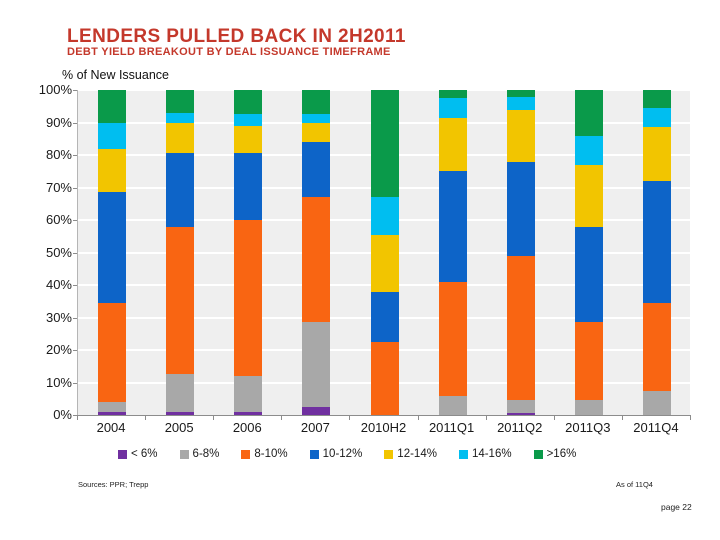 This screenshot has height=540, width=720. Describe the element at coordinates (179, 427) in the screenshot. I see `x-tick-label: 2005` at that location.